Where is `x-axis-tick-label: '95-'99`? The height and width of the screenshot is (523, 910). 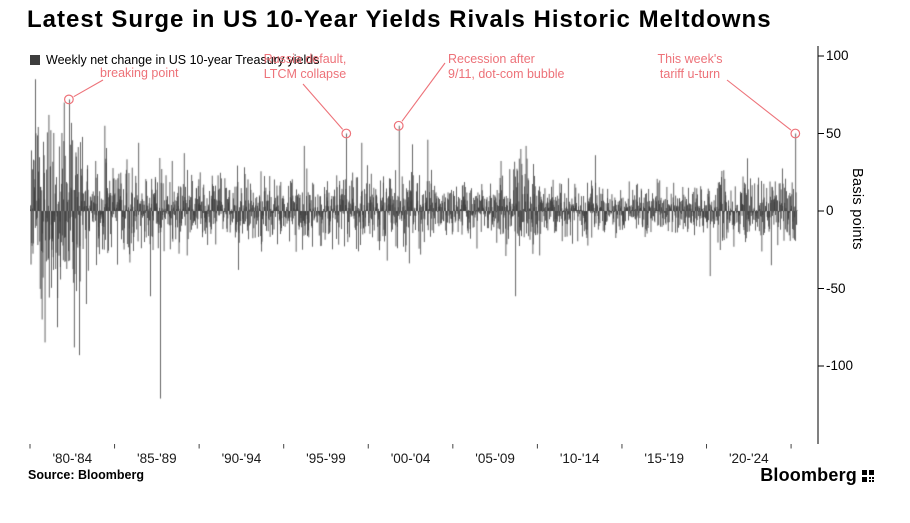
x-axis-tick-label: '95-'99 is located at coordinates (326, 458).